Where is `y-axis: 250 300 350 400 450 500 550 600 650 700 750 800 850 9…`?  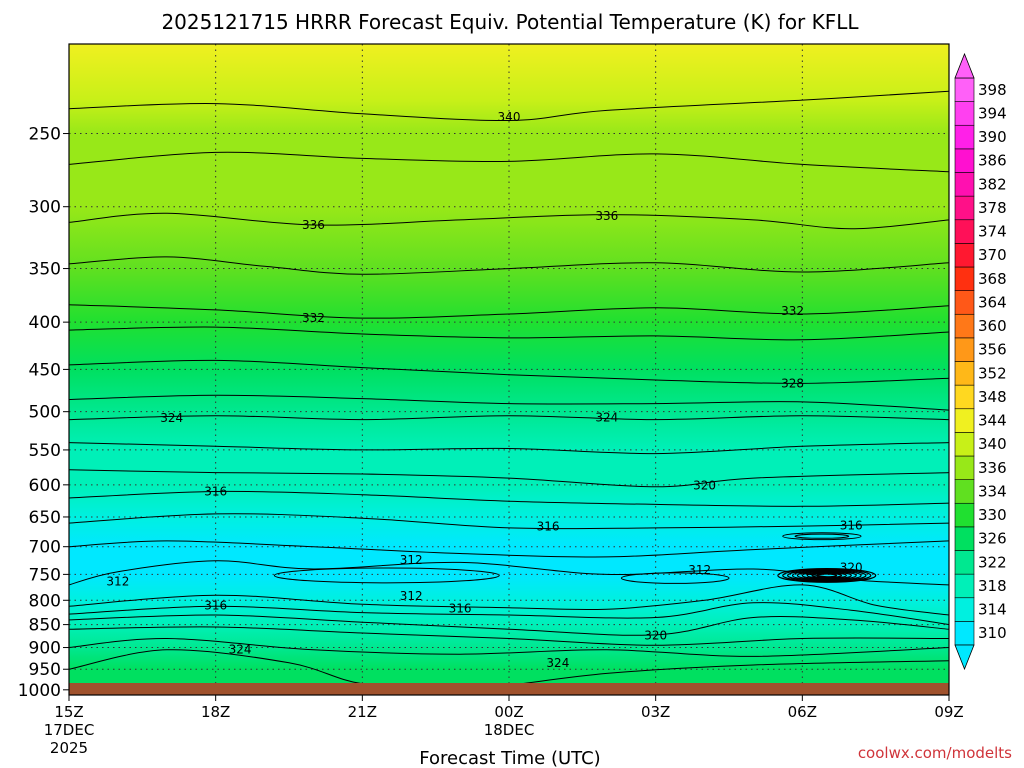 y-axis: 250 300 350 400 450 500 550 600 650 700 750 800 850 9… is located at coordinates (43, 413).